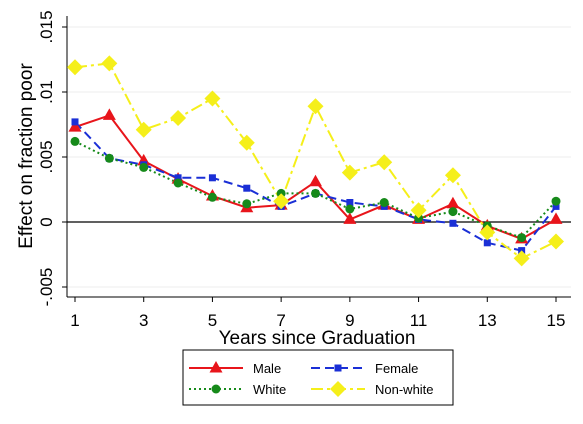  I want to click on legend-box, so click(318, 377).